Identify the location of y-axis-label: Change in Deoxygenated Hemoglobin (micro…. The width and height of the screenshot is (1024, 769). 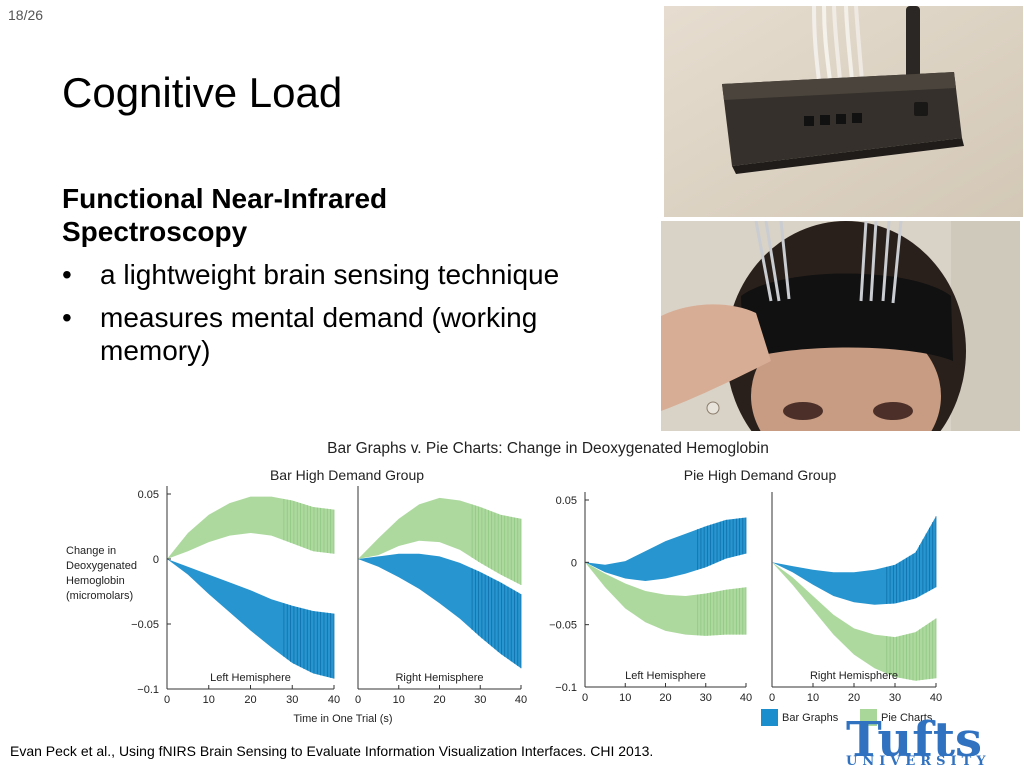
(103, 573).